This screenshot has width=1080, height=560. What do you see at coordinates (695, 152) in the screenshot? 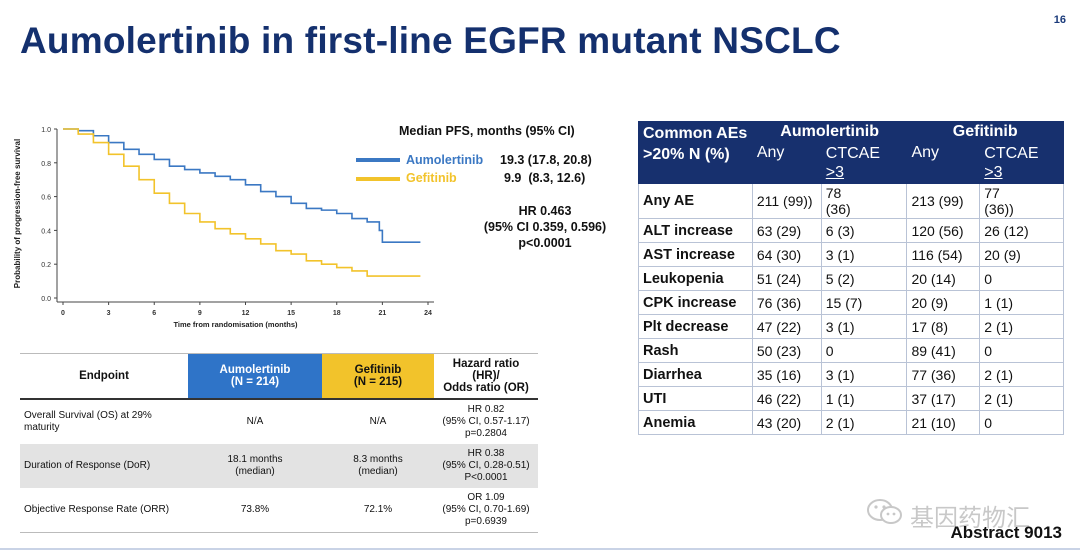
I see `ae-column-header: Common AEs >20% N (%)` at bounding box center [695, 152].